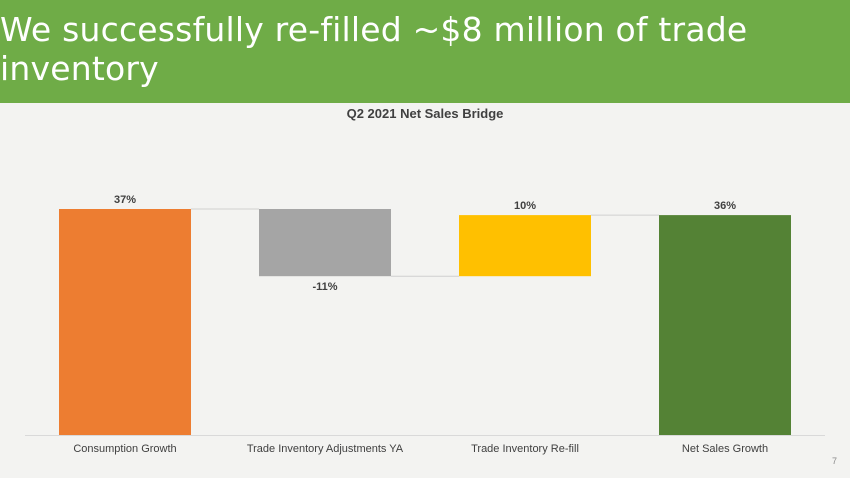 The image size is (850, 478). What do you see at coordinates (525, 206) in the screenshot?
I see `data-label-2: 10%` at bounding box center [525, 206].